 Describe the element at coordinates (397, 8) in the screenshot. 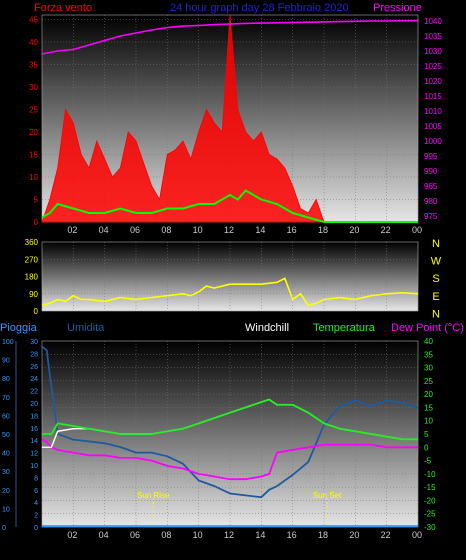

I see `header-right-label: Pressione` at that location.